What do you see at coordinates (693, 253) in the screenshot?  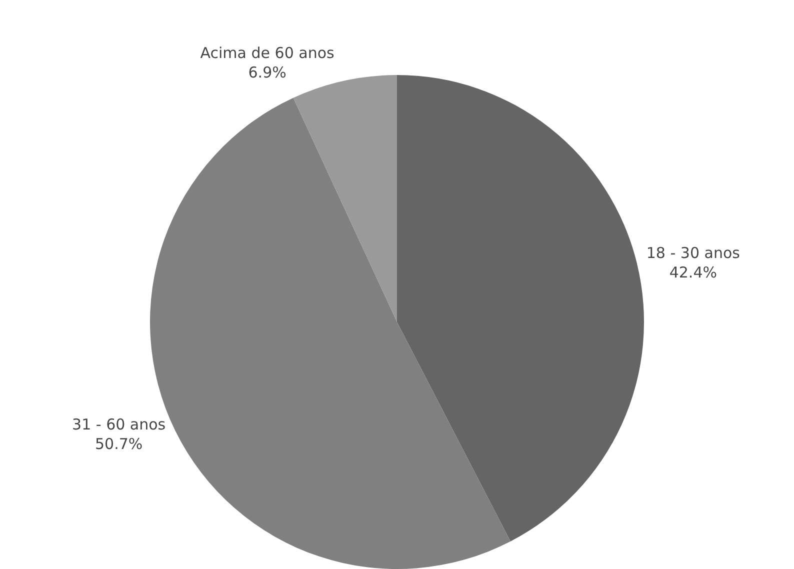 I see `slice-label: 18 - 30 anos` at bounding box center [693, 253].